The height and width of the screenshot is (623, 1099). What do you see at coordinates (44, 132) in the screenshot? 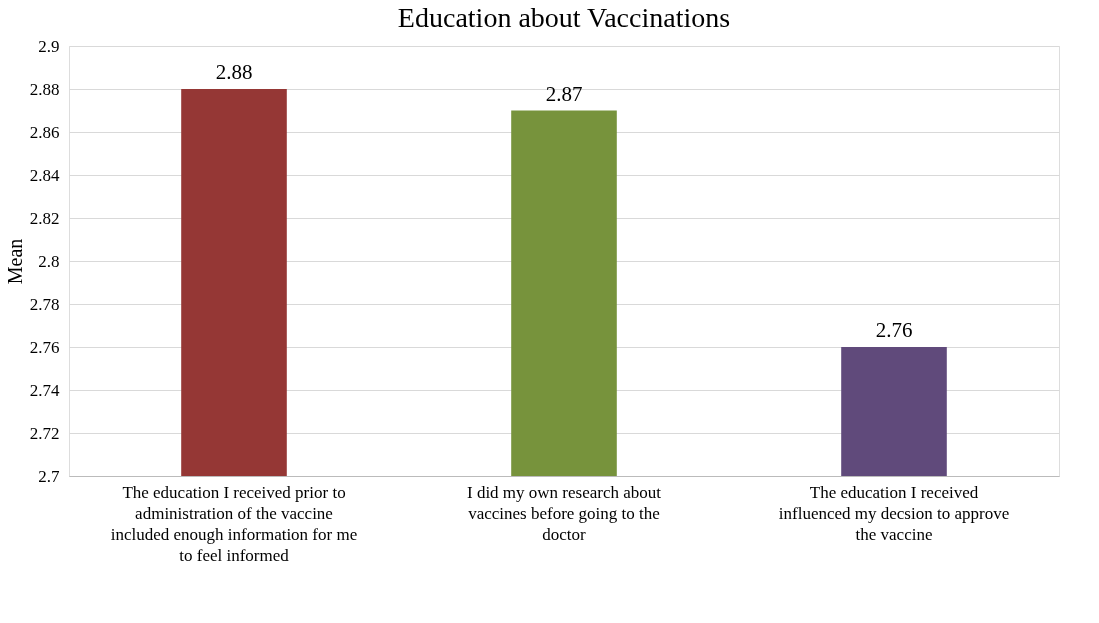
I see `y-tick-label: 2.86` at bounding box center [44, 132].